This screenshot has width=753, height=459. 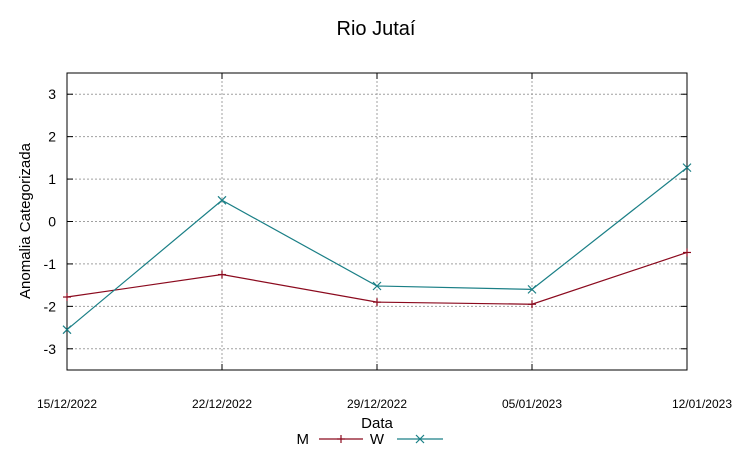 What do you see at coordinates (420, 439) in the screenshot?
I see `legend-marker-w` at bounding box center [420, 439].